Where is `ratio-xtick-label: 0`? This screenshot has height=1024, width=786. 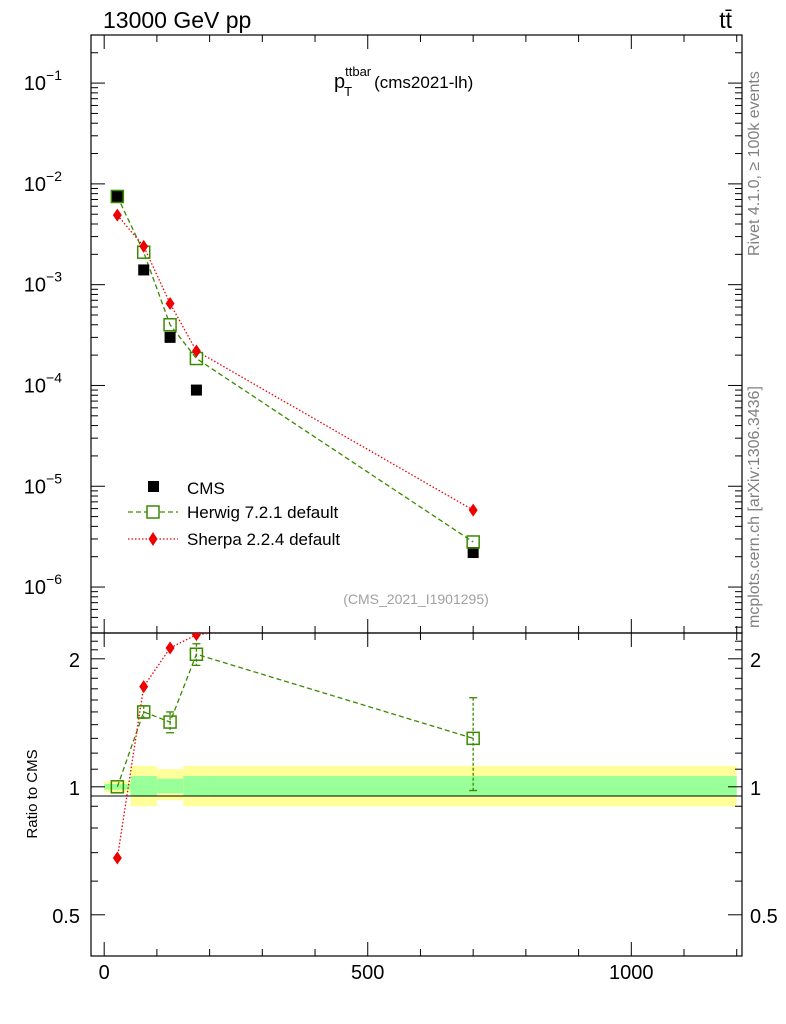
ratio-xtick-label: 0 is located at coordinates (104, 973).